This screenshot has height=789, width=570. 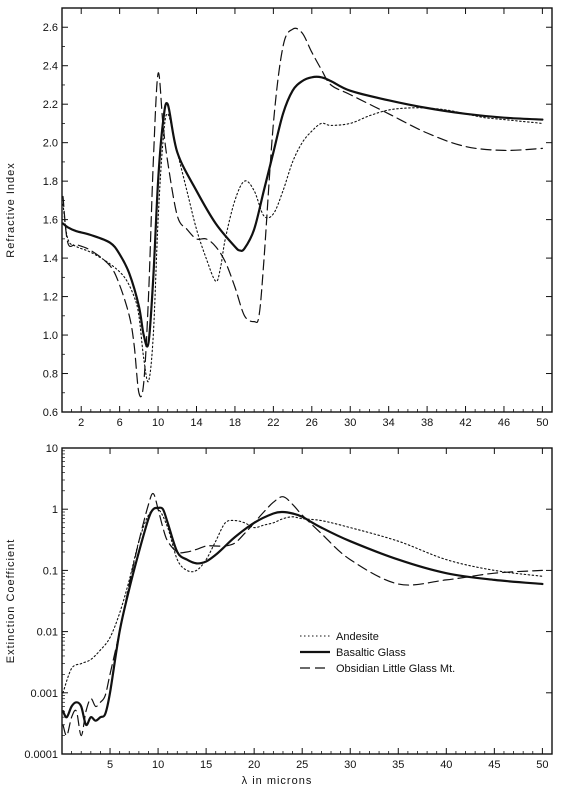 What do you see at coordinates (47, 633) in the screenshot?
I see `y-tick-label: 0.01` at bounding box center [47, 633].